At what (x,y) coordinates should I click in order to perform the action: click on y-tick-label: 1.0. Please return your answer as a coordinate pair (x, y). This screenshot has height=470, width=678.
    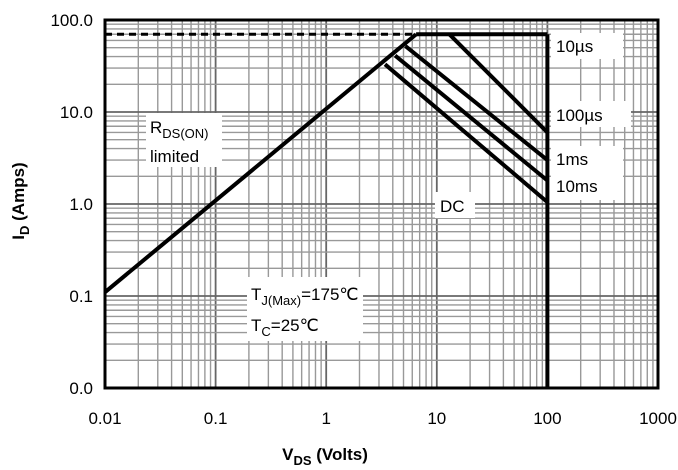
    Looking at the image, I should click on (81, 204).